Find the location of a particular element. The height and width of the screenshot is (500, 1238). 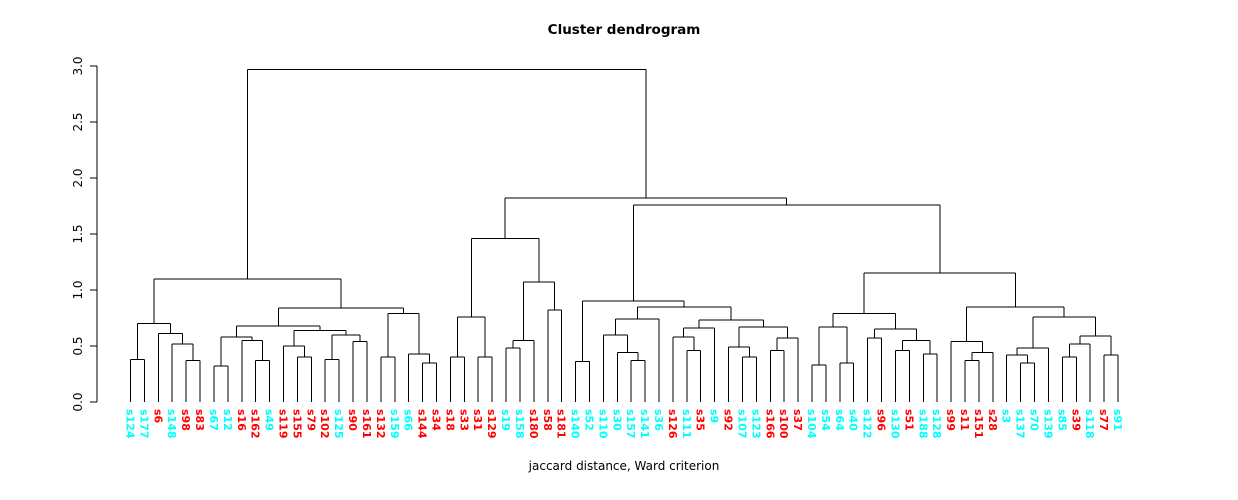

leaf-label: s28 is located at coordinates (992, 420).